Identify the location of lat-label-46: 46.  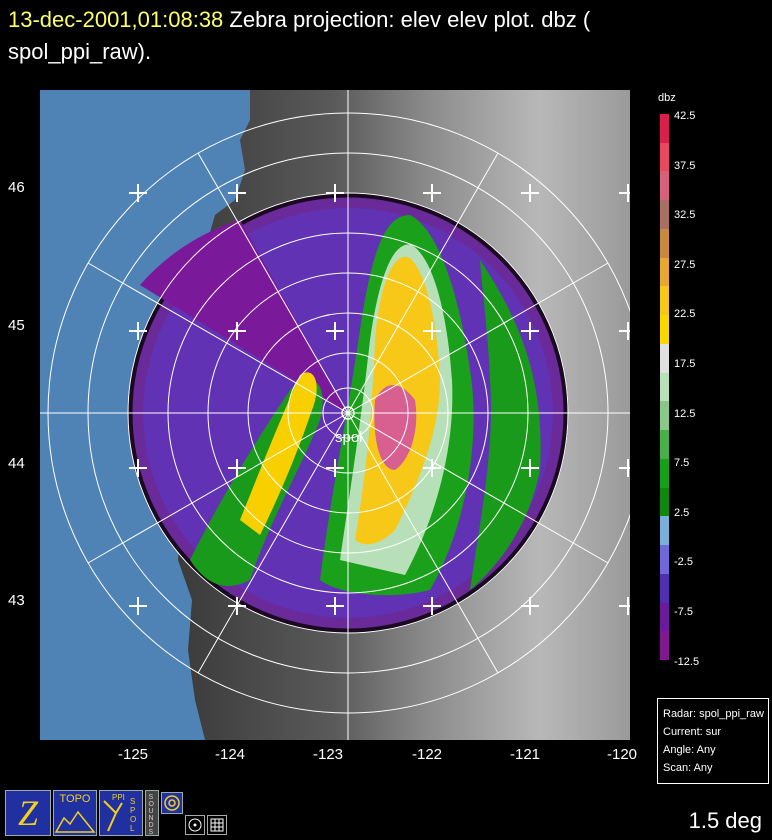
(16, 187).